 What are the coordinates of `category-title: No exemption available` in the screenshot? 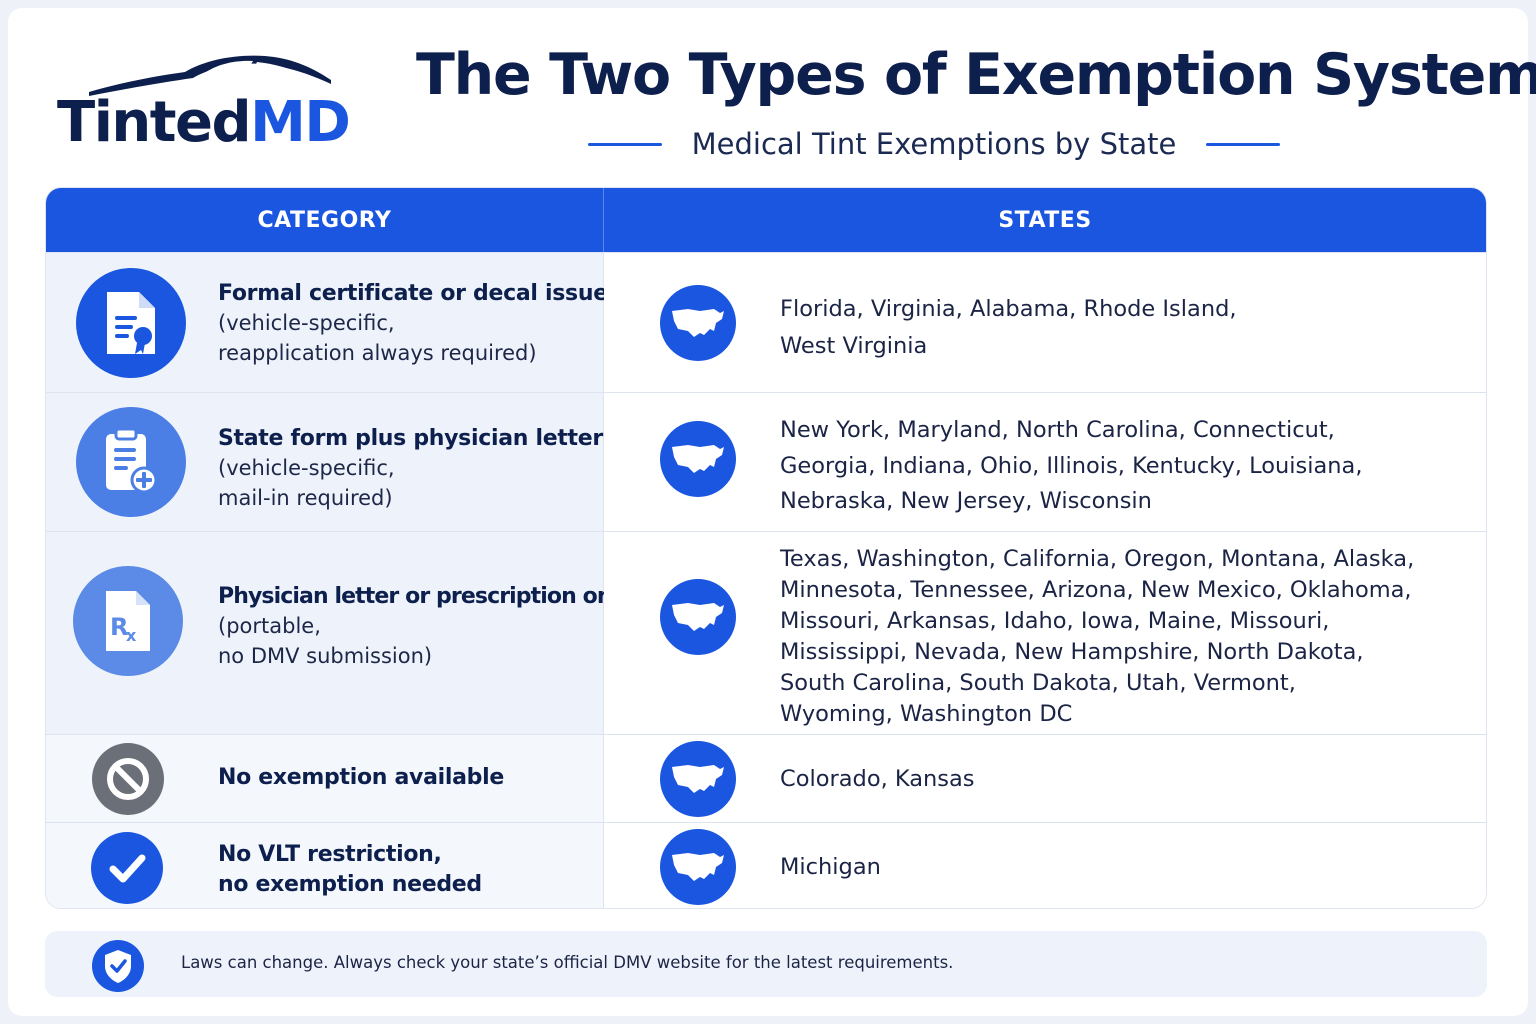 It's located at (361, 777).